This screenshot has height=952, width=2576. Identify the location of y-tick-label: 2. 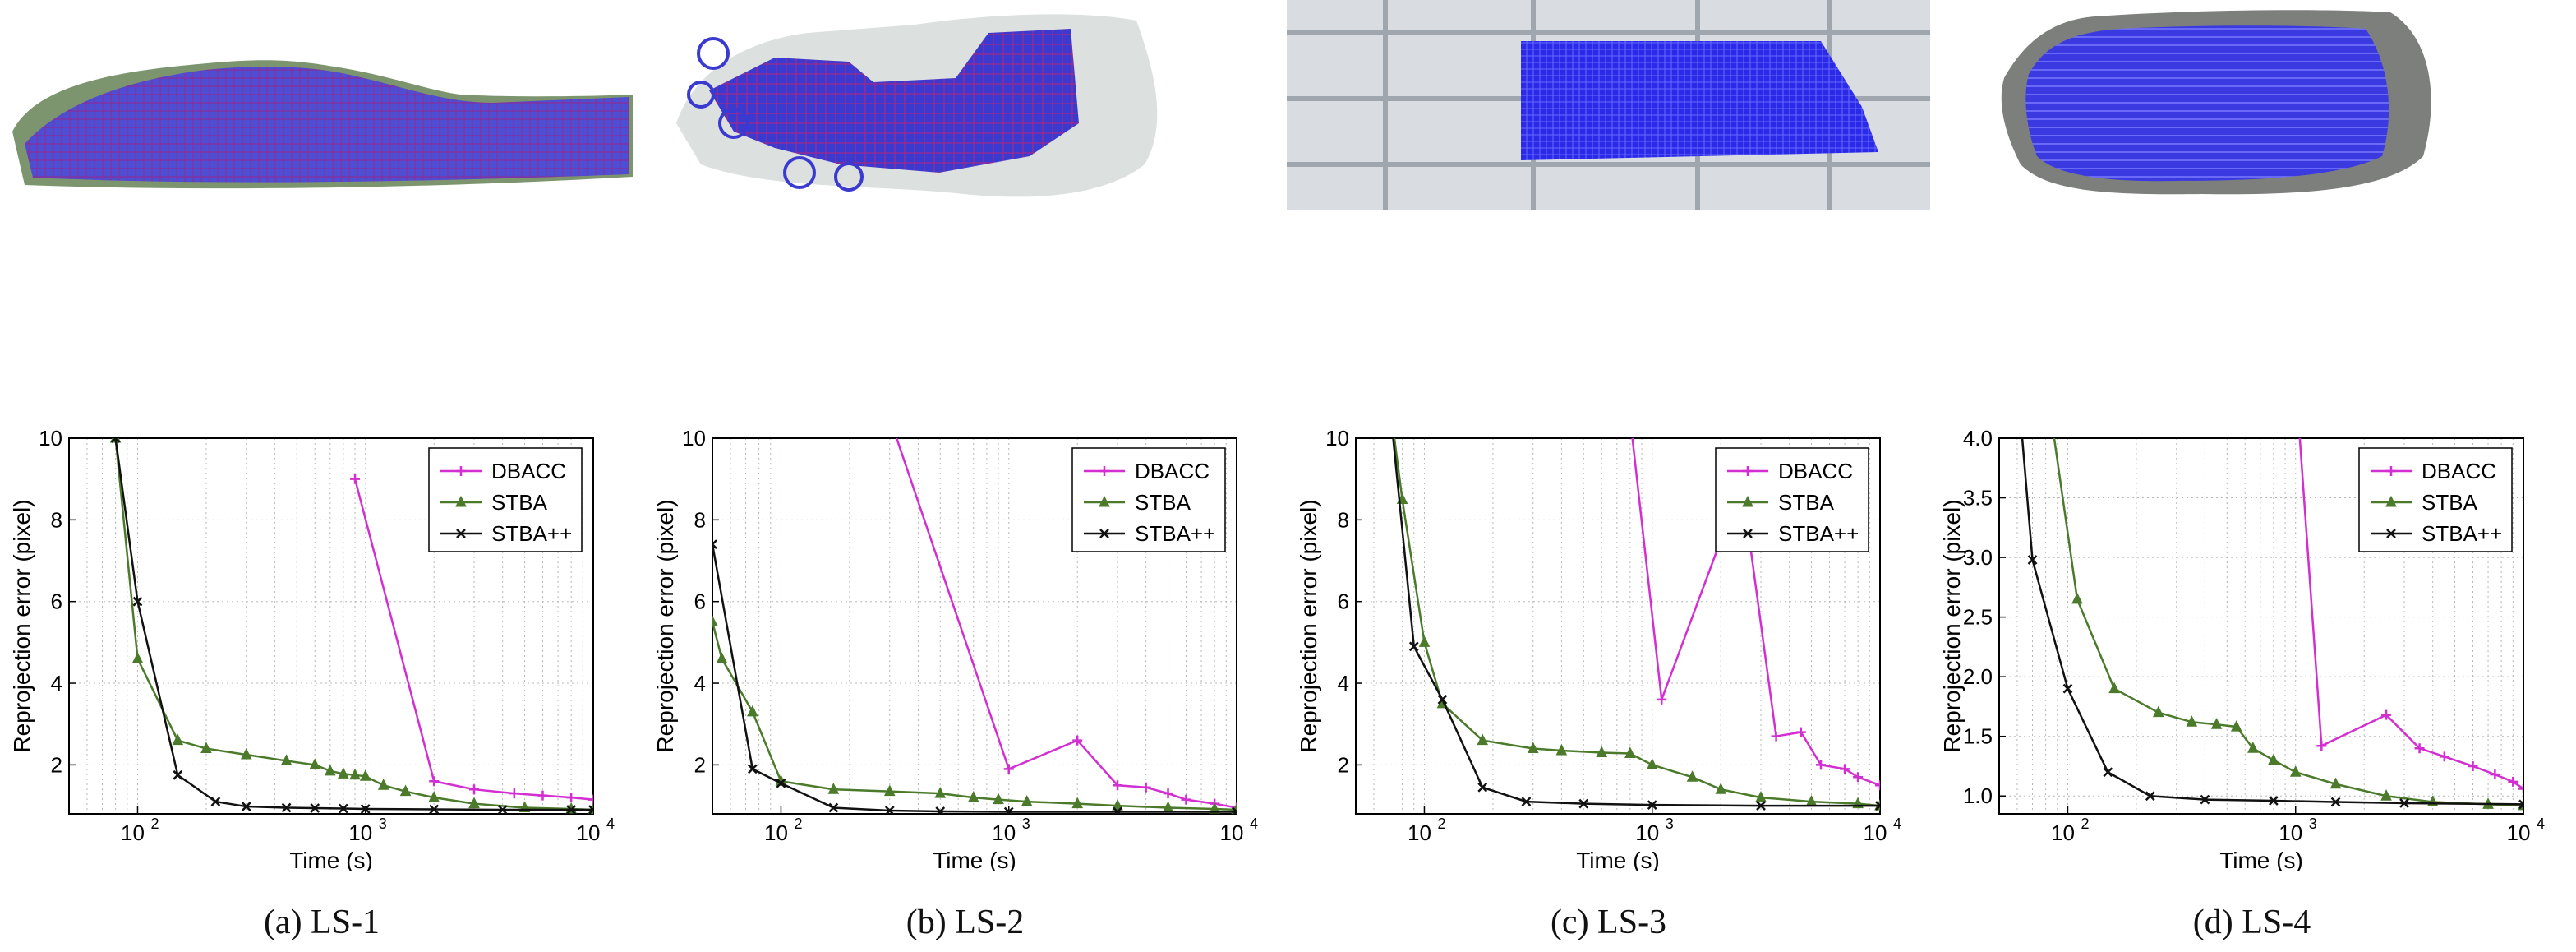
(56, 764).